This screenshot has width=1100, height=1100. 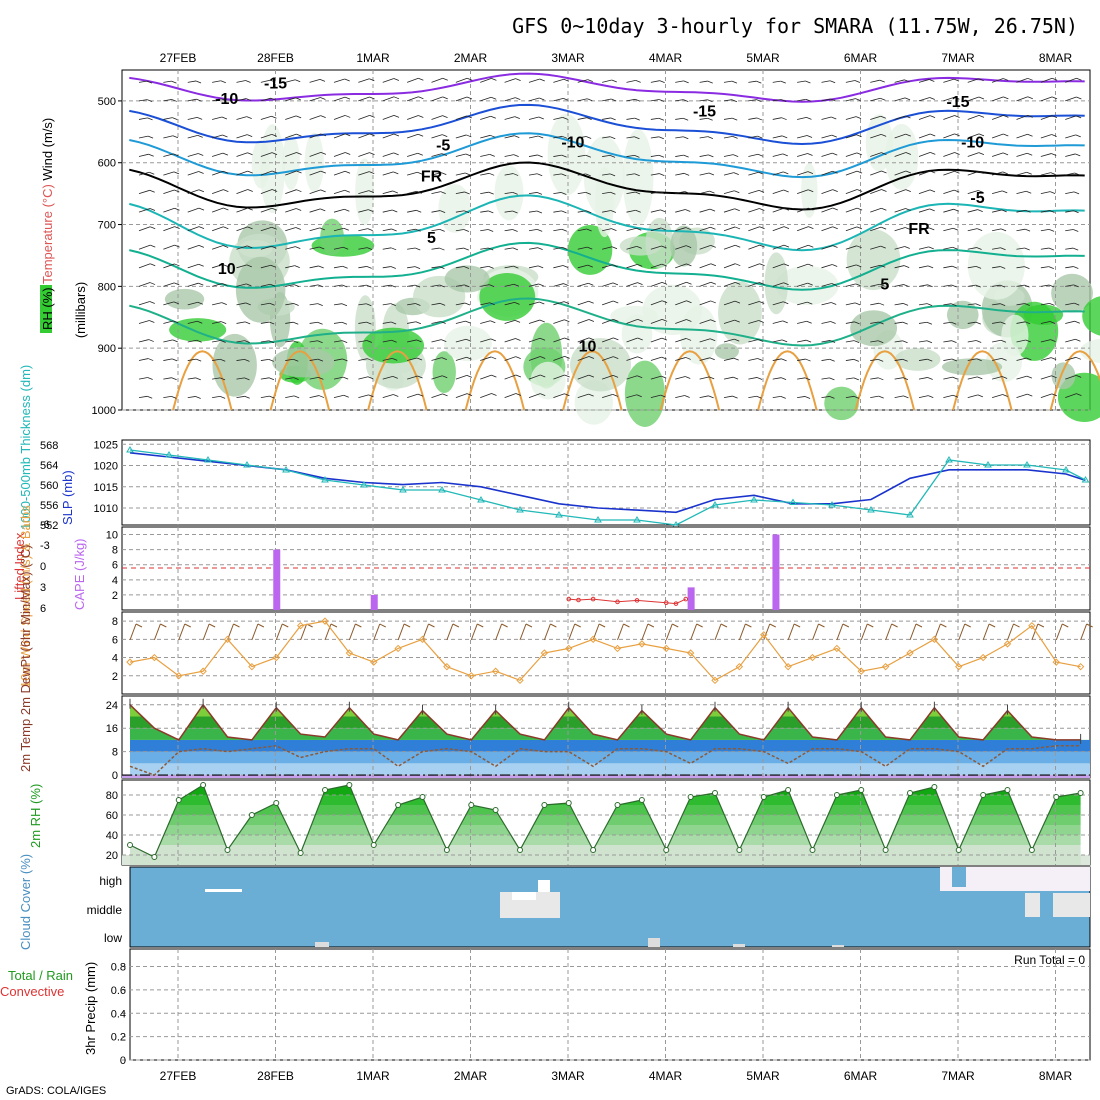 I want to click on freezing-level, so click(x=607, y=186).